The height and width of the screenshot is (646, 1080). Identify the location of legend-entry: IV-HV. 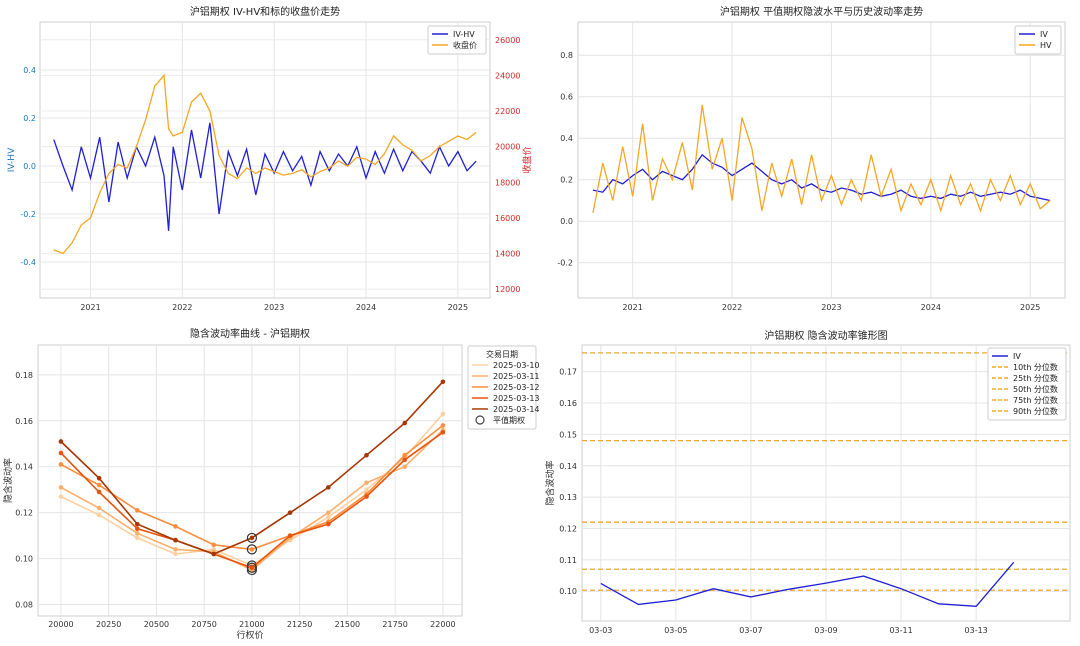
(464, 34).